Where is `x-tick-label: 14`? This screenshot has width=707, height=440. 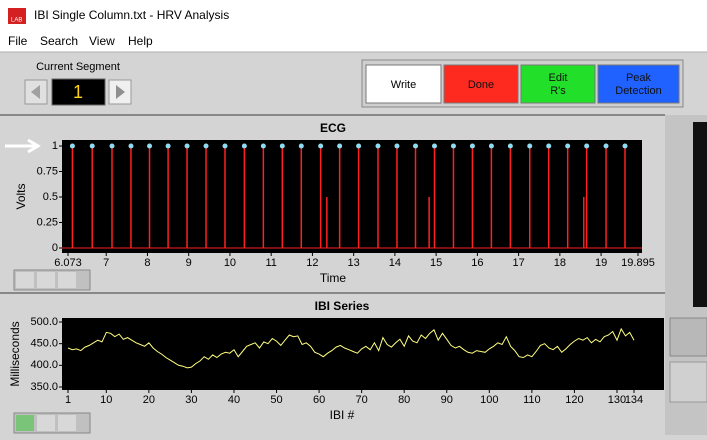
x-tick-label: 14 is located at coordinates (395, 263).